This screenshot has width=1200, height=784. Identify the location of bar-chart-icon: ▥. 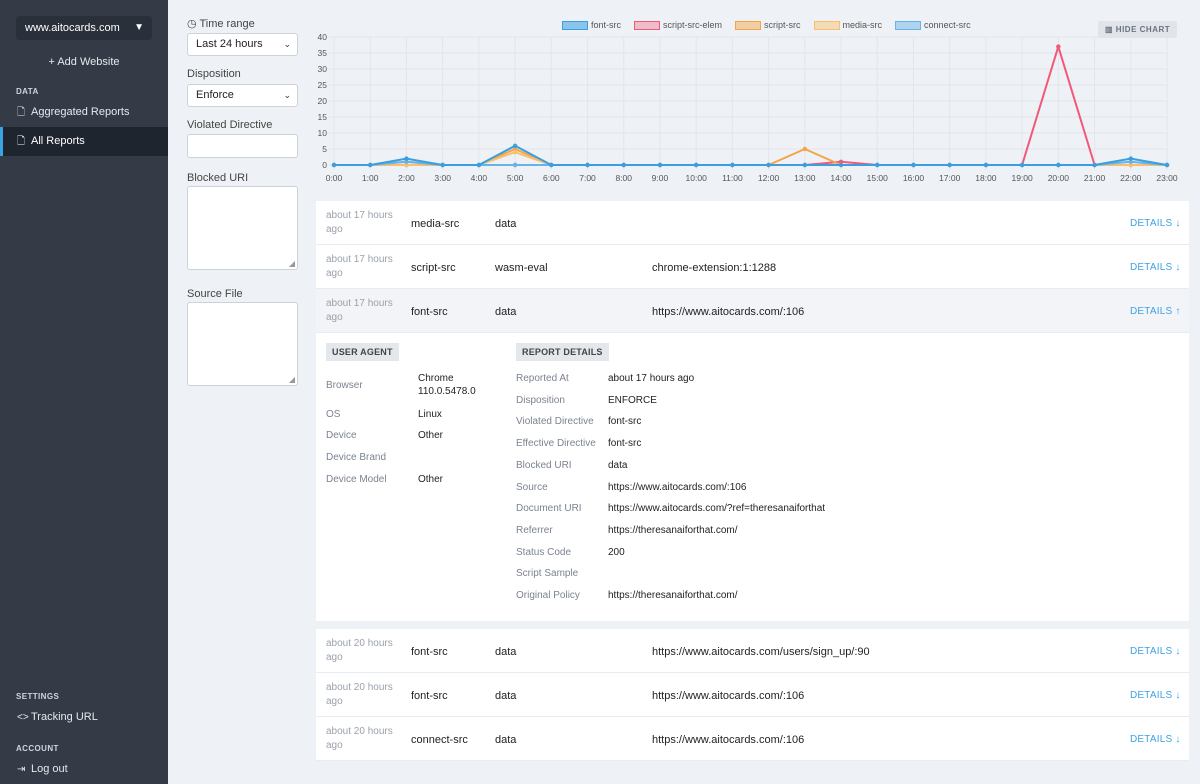
(1109, 29).